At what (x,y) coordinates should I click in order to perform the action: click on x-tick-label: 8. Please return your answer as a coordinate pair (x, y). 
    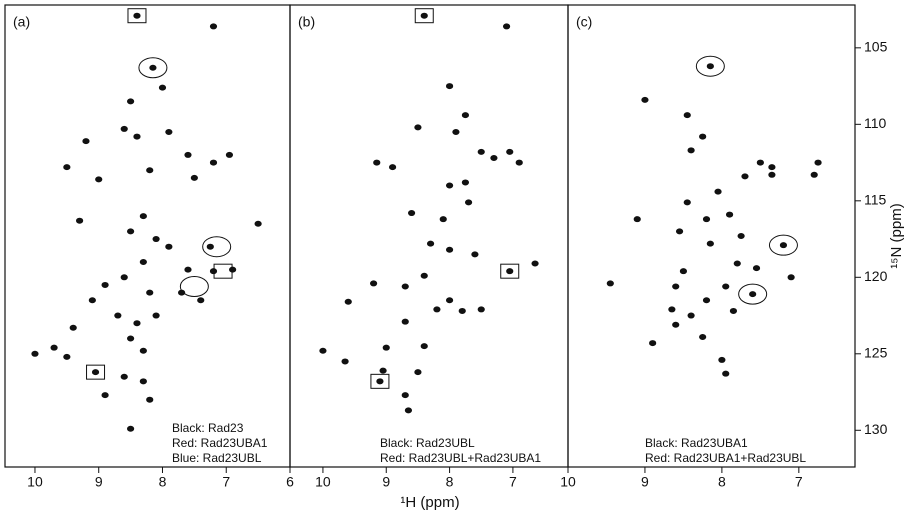
    Looking at the image, I should click on (163, 482).